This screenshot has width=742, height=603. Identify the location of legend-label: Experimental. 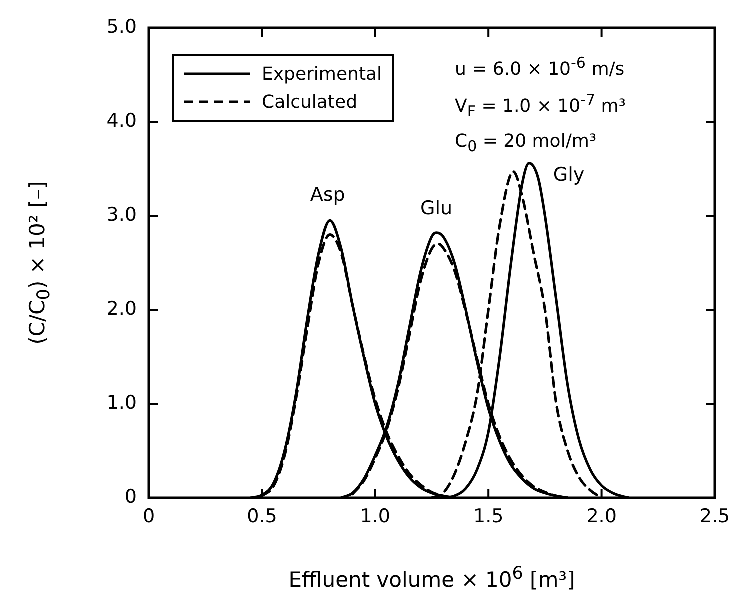
(322, 74).